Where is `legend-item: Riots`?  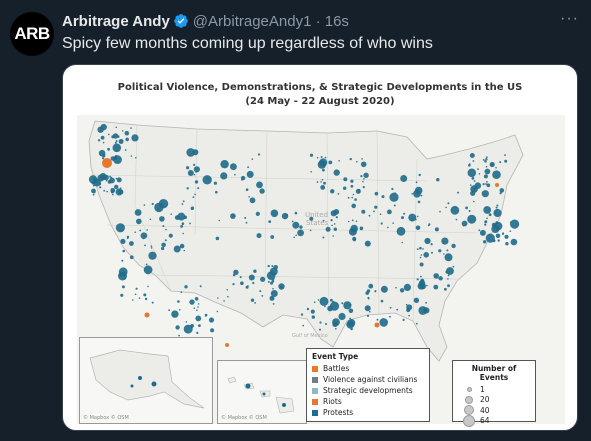
legend-item: Riots is located at coordinates (368, 401).